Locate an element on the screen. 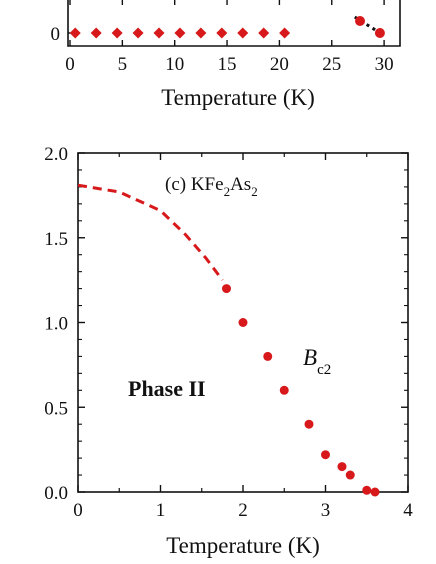 The height and width of the screenshot is (564, 436). bottom-x-tick-label: 4 is located at coordinates (408, 510).